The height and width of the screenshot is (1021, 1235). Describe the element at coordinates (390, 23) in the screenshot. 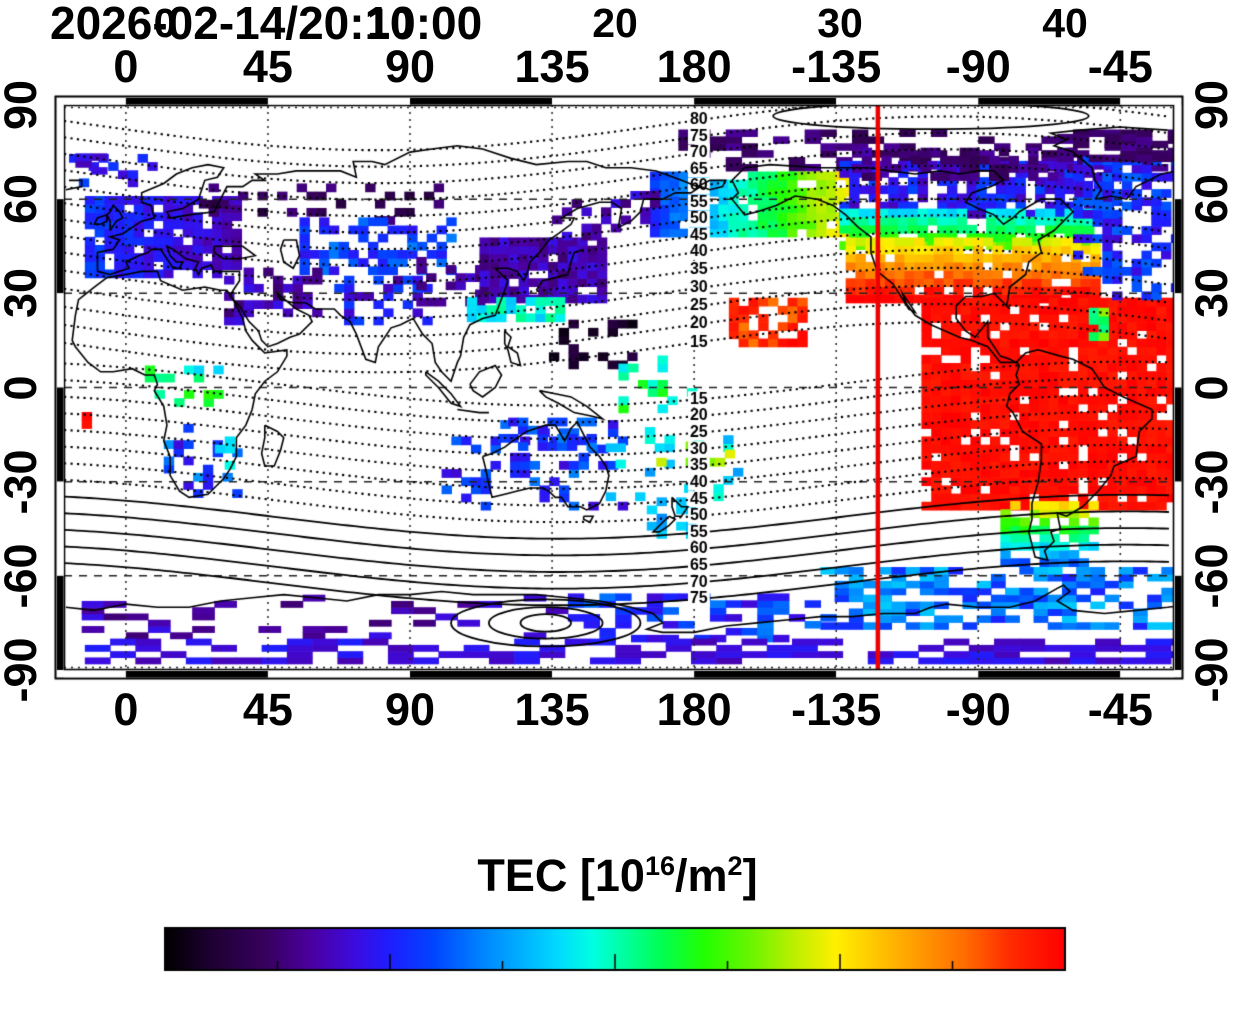

I see `axis-label: 10` at that location.